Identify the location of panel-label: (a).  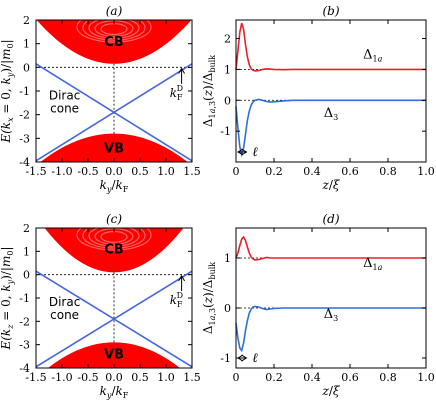
(114, 11).